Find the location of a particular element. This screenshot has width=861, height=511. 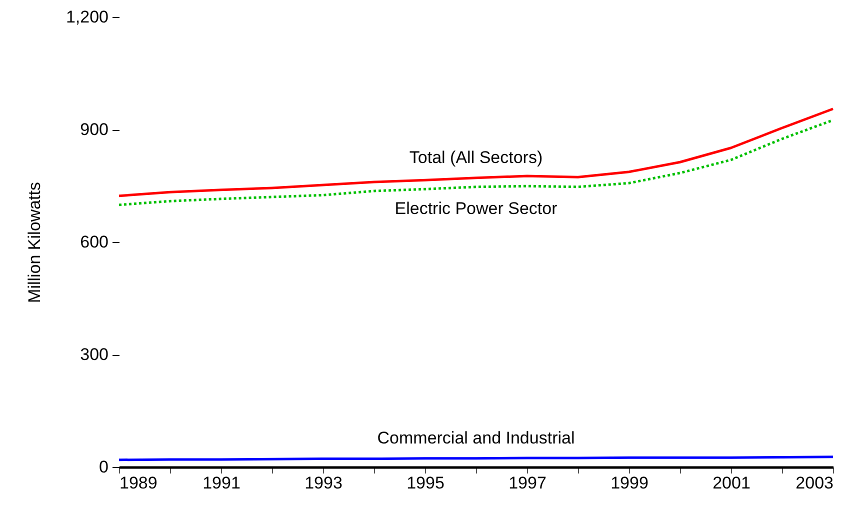

x-tick-label: 1999 is located at coordinates (629, 483).